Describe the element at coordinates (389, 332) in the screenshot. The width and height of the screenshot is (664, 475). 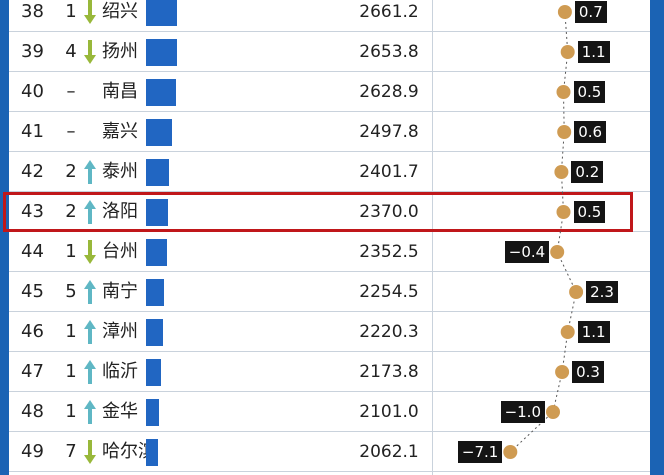
I see `value-cell: 2220.3` at that location.